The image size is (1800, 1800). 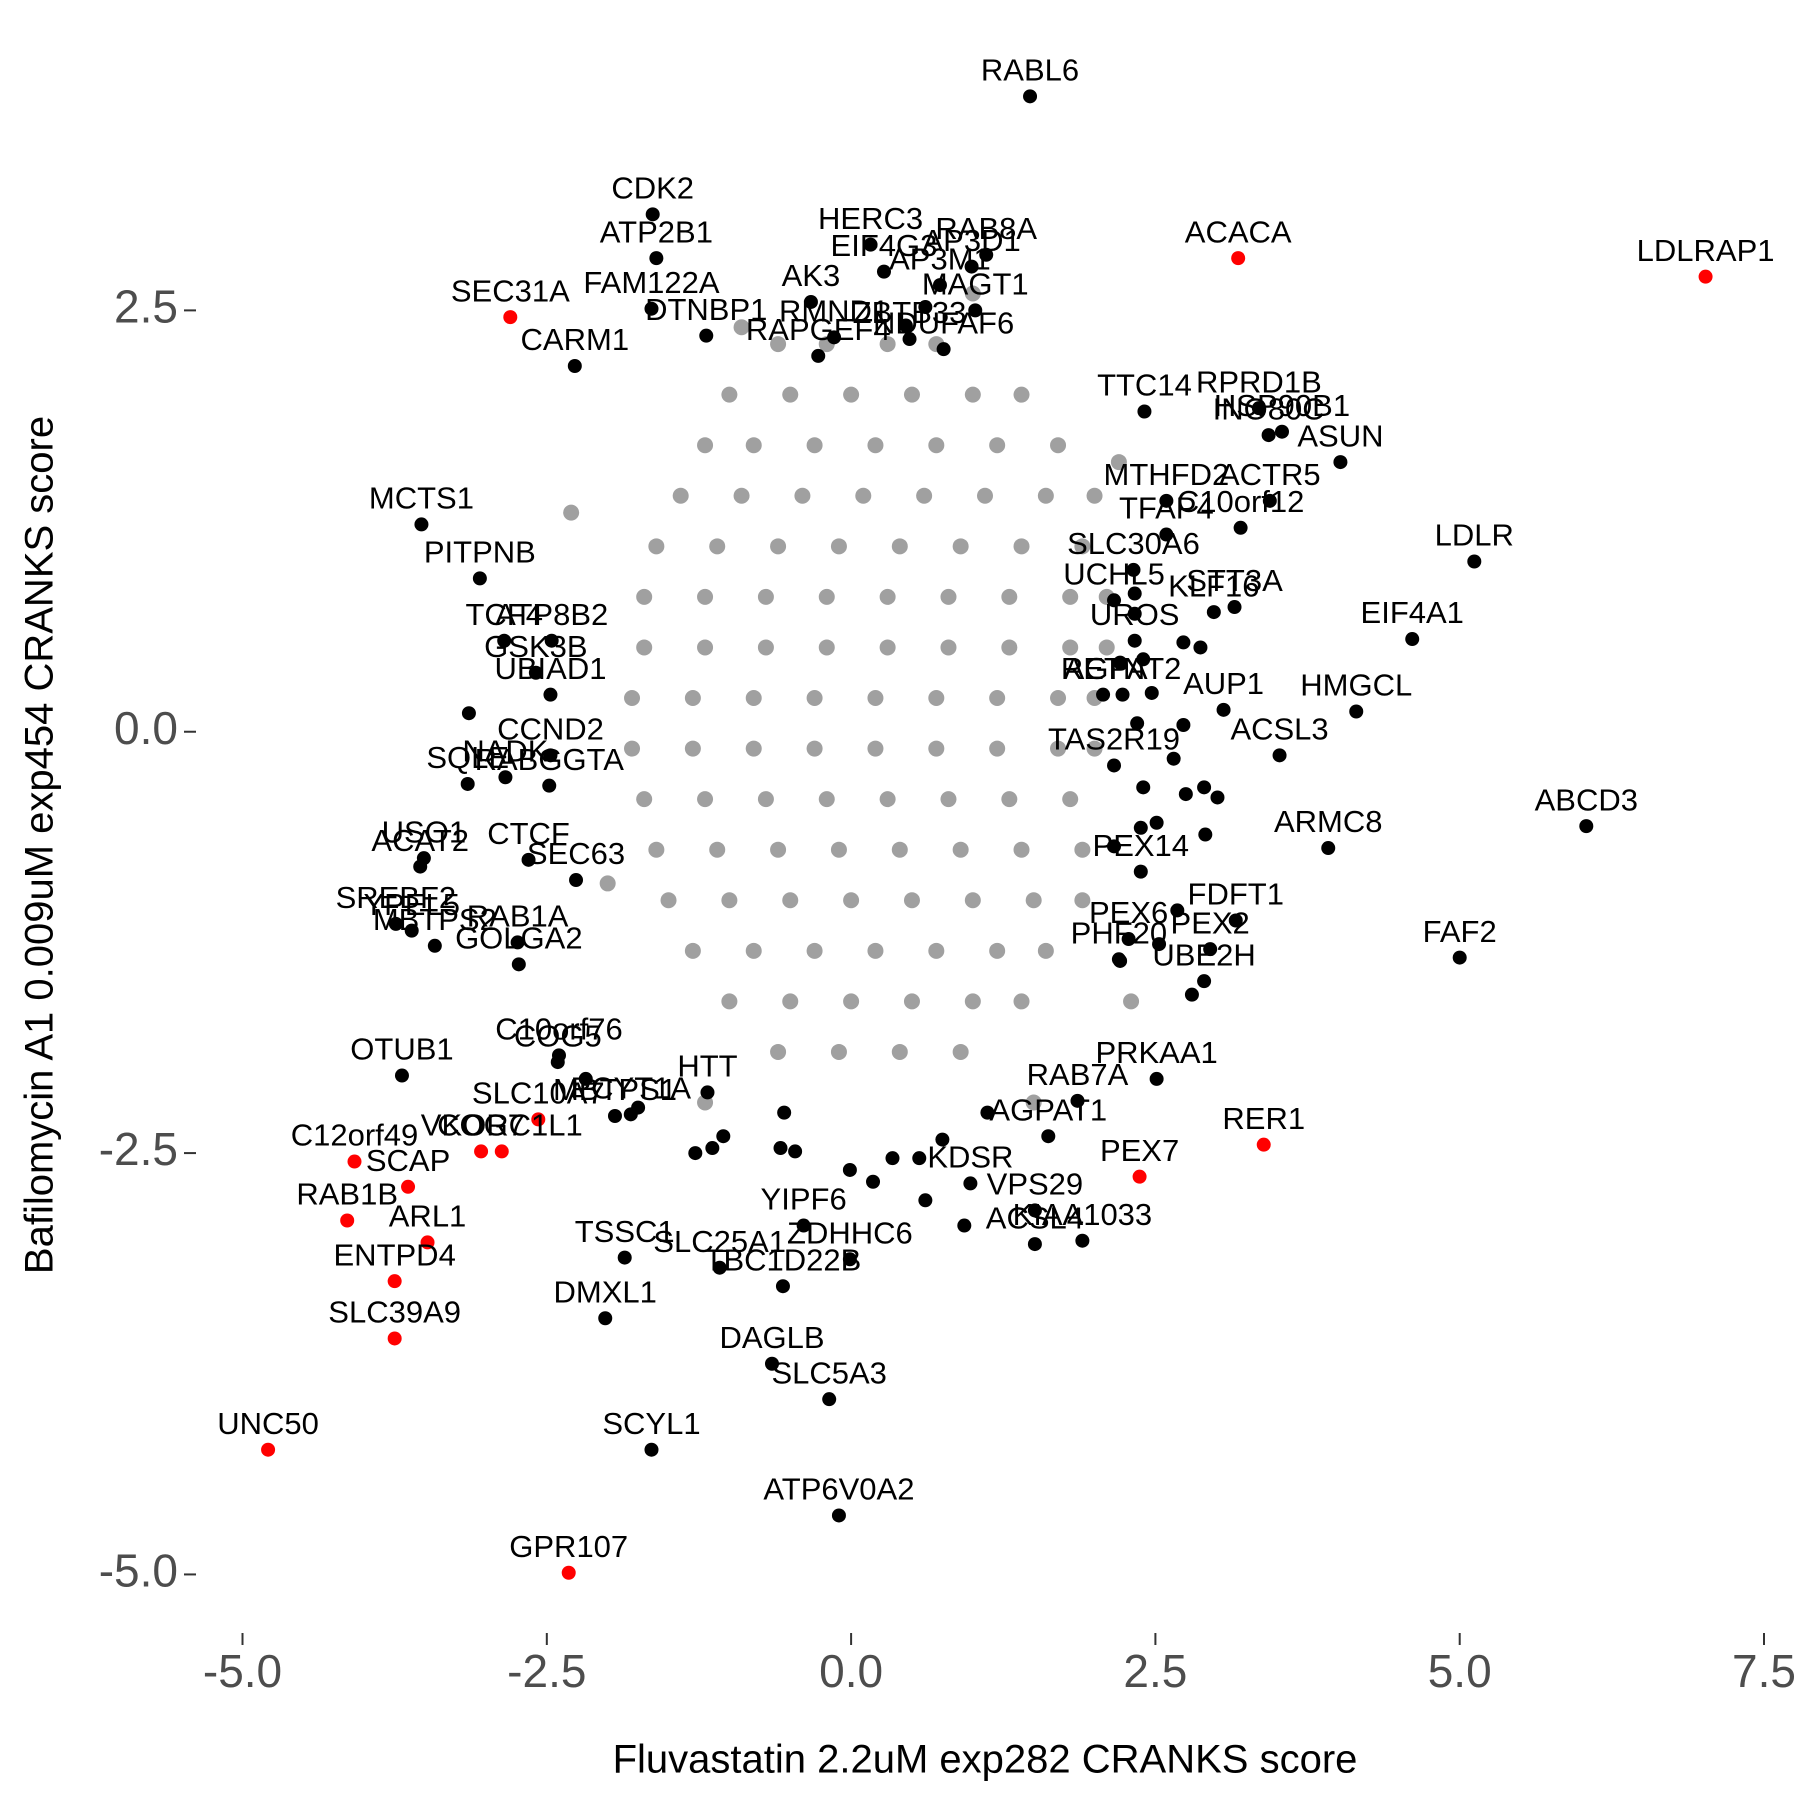 I want to click on point-label: OTUB1, so click(x=401, y=1049).